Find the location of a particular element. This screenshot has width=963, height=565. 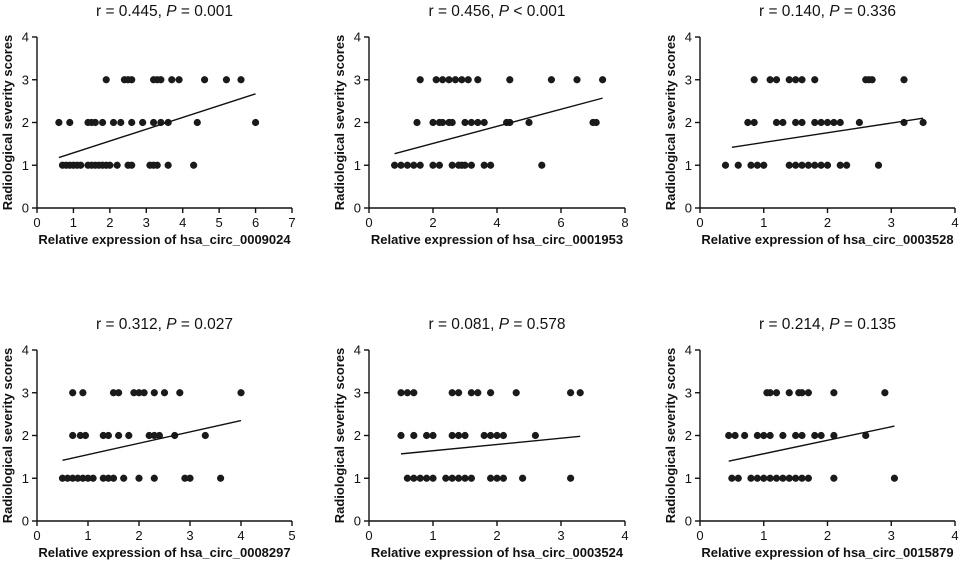

title-r-part: r = 0.214, is located at coordinates (794, 324).